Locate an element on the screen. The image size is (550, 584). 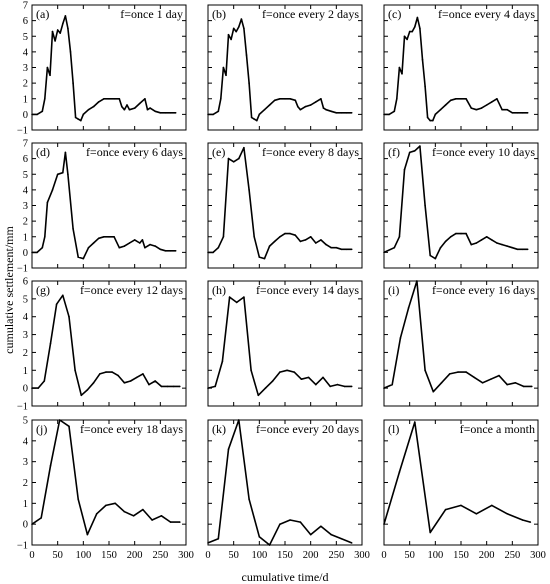
panel-title: f=once every 10 days is located at coordinates (483, 152).